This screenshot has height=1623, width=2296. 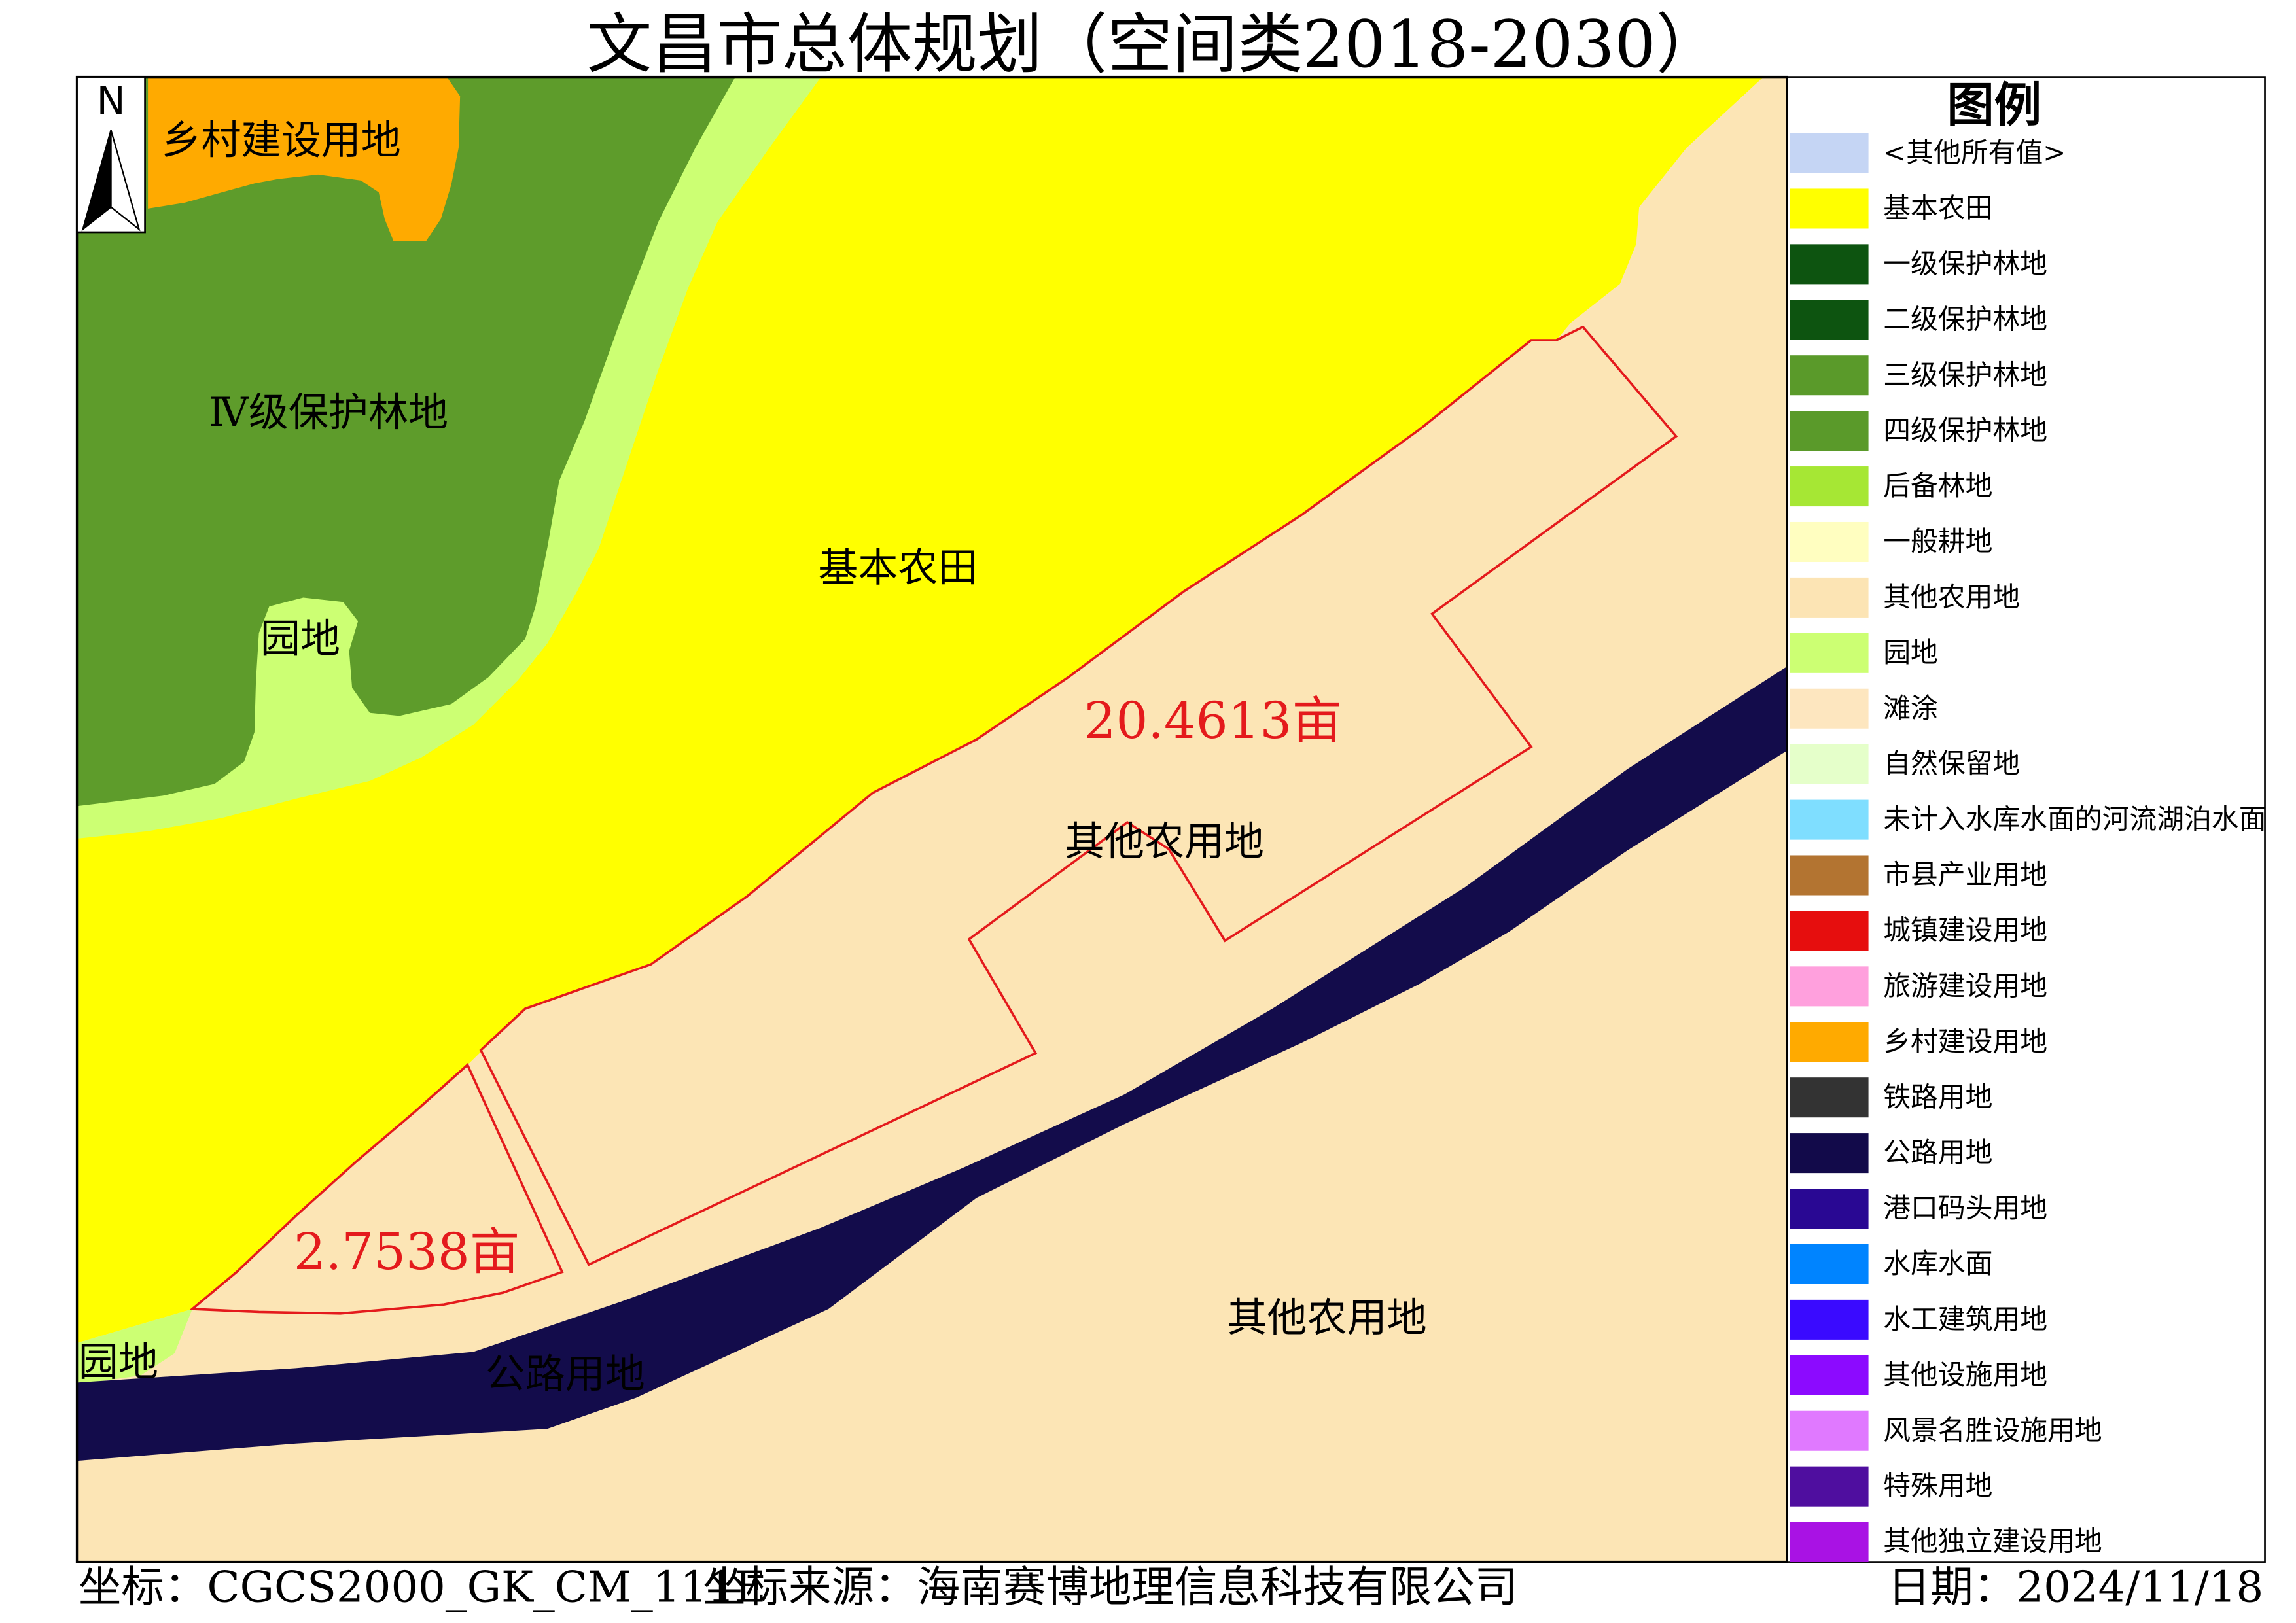 What do you see at coordinates (112, 100) in the screenshot?
I see `north-arrow-label: N` at bounding box center [112, 100].